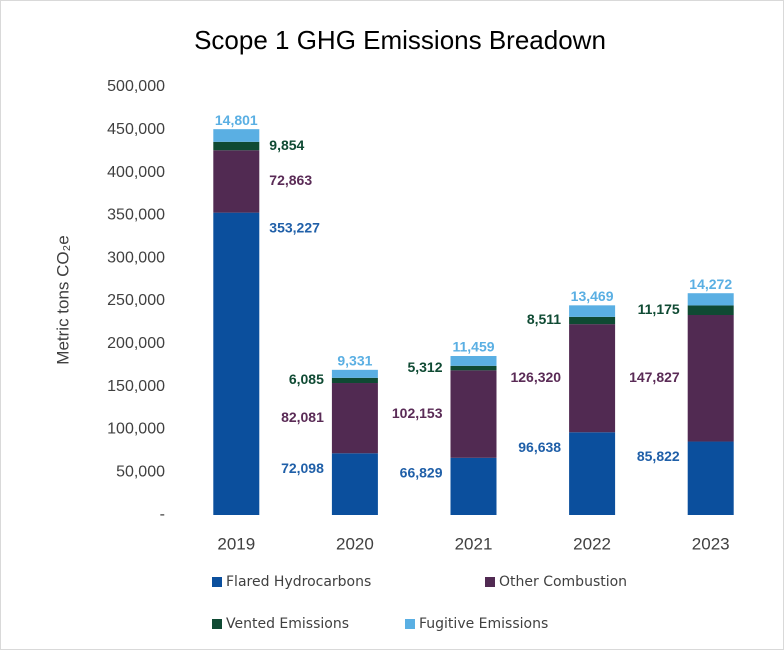  I want to click on y-tick-label: 450,000, so click(136, 129).